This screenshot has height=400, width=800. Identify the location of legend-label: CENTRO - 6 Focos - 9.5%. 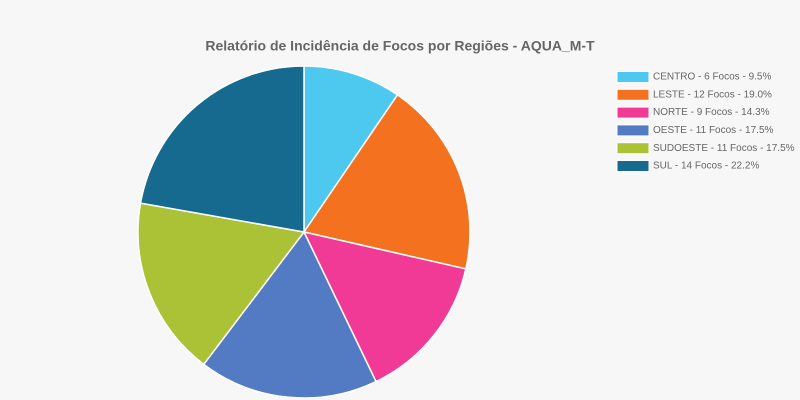
(712, 77).